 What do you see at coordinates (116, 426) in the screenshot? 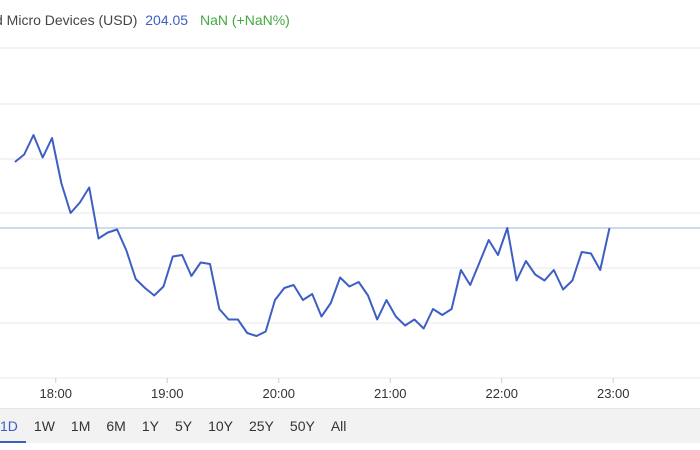
I see `range-button-6m: 6M` at bounding box center [116, 426].